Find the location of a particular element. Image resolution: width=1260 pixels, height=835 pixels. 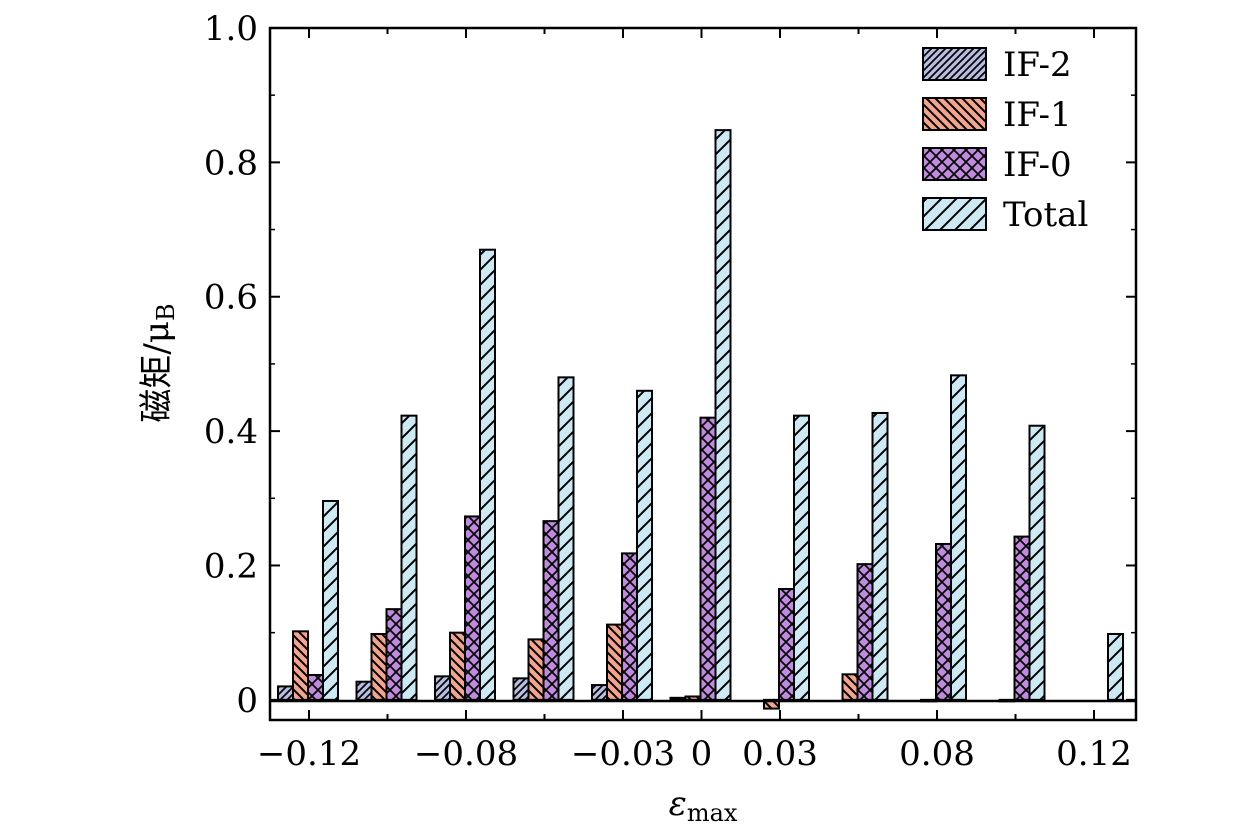

x-tick-label: −0.12 is located at coordinates (309, 754).